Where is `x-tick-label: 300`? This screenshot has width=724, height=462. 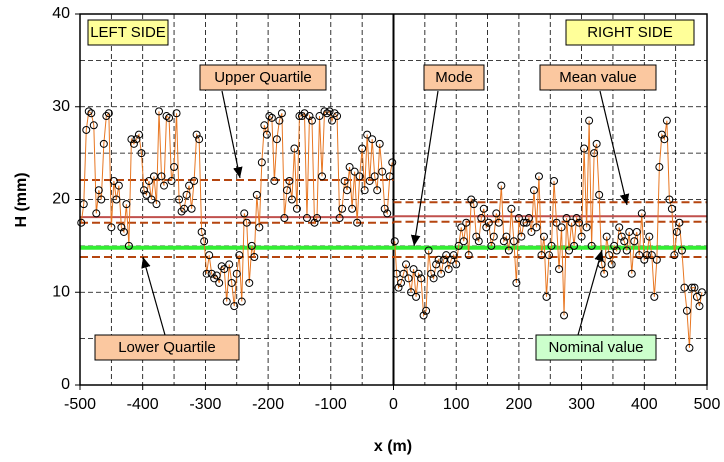 x-tick-label: 300 is located at coordinates (581, 404).